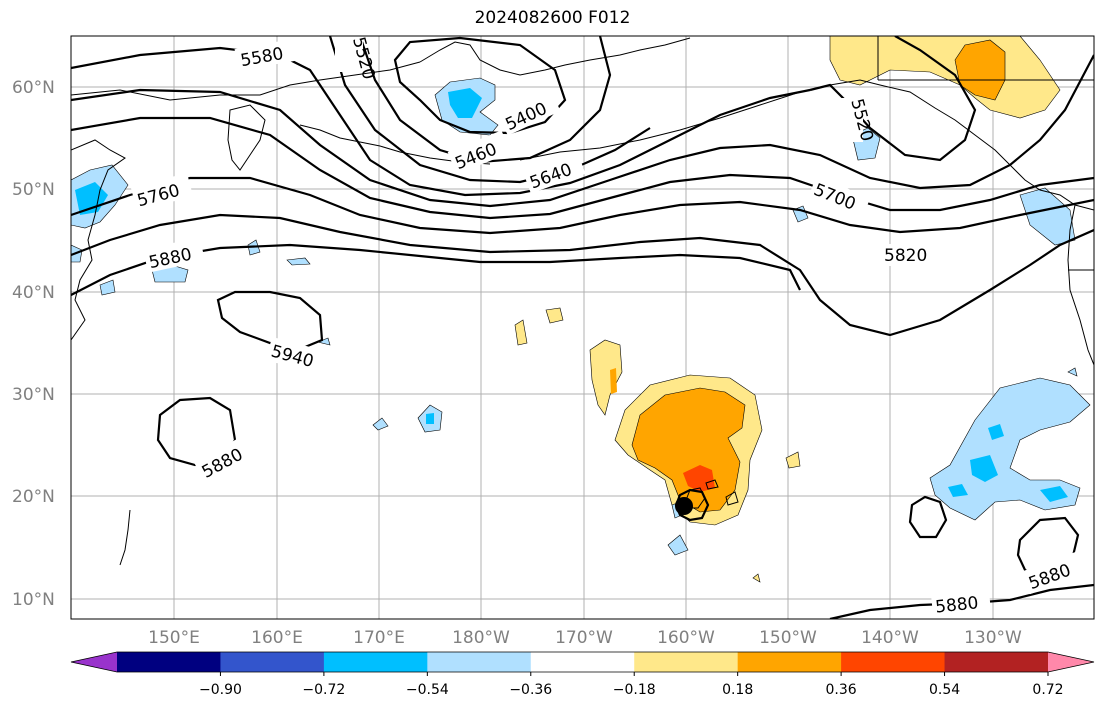 The image size is (1105, 712). What do you see at coordinates (686, 638) in the screenshot?
I see `lon-label-160w: 160°W` at bounding box center [686, 638].